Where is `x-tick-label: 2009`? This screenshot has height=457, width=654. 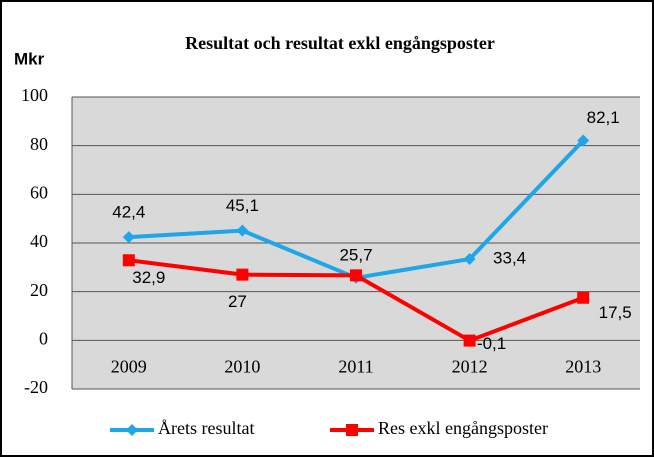 x-tick-label: 2009 is located at coordinates (129, 366).